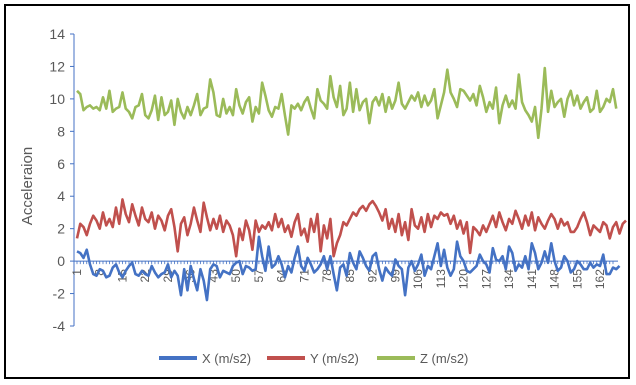 Image resolution: width=636 pixels, height=385 pixels. I want to click on x-tick-label: 106, so click(418, 279).